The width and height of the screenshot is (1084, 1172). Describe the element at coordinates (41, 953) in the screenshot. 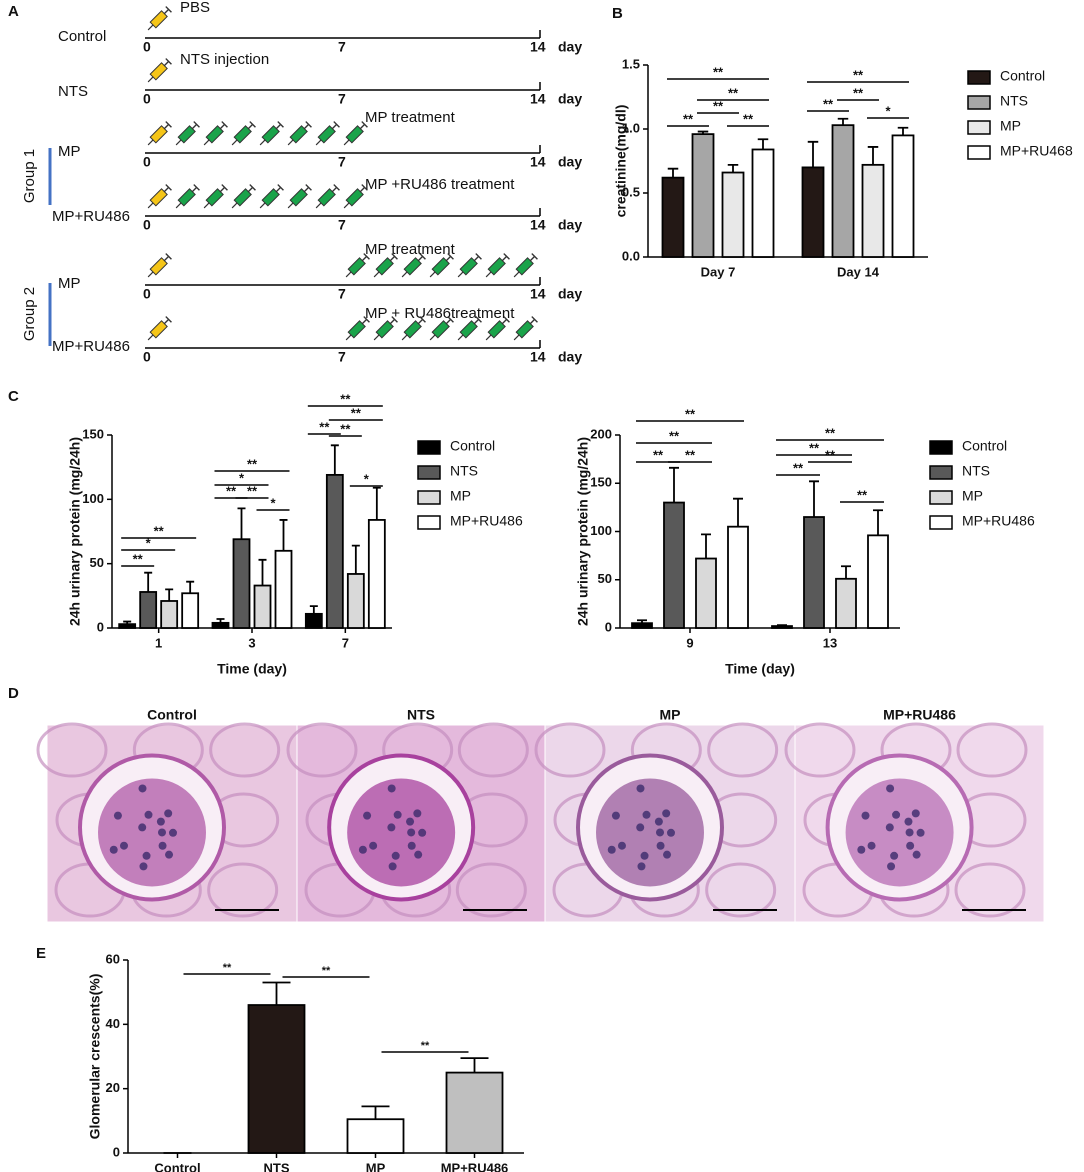

I see `panel-label: E` at that location.